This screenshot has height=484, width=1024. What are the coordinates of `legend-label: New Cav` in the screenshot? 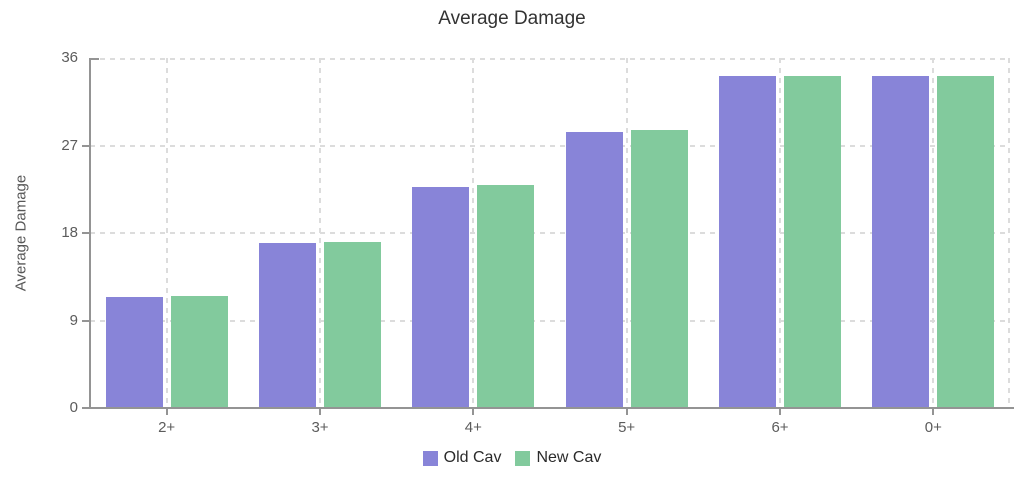 It's located at (569, 457).